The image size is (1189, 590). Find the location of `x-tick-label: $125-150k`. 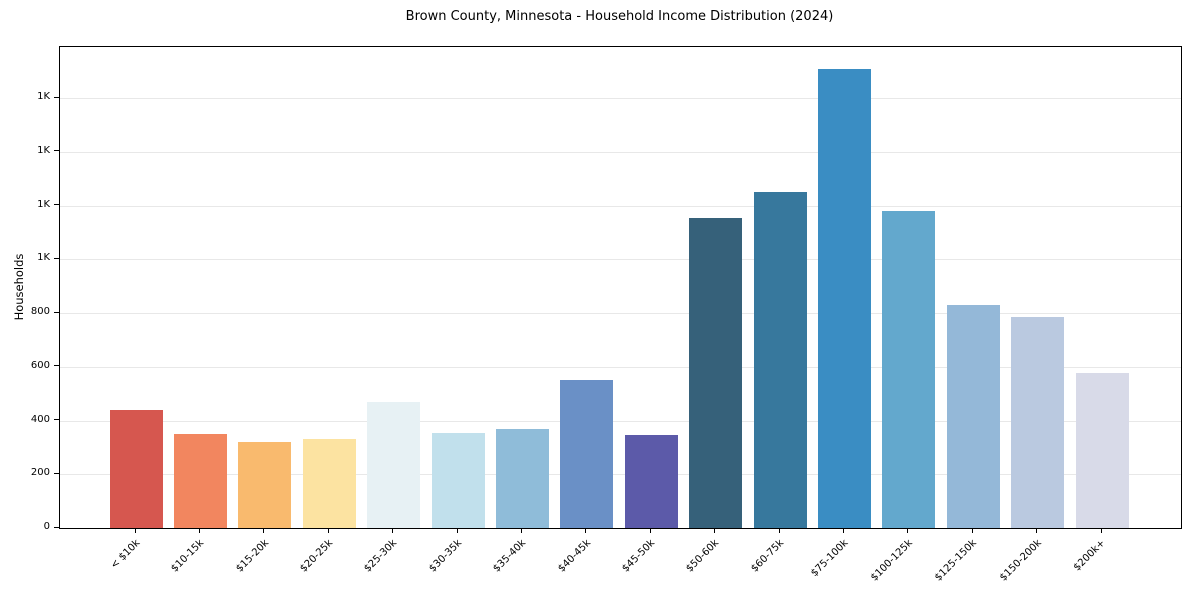

x-tick-label: $125-150k is located at coordinates (956, 560).